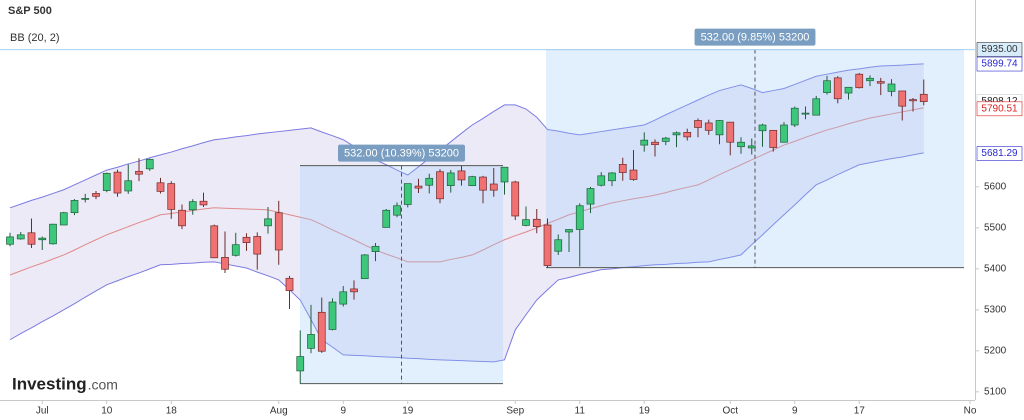 The height and width of the screenshot is (420, 1024). I want to click on price-marker-label: 5935.00, so click(999, 49).